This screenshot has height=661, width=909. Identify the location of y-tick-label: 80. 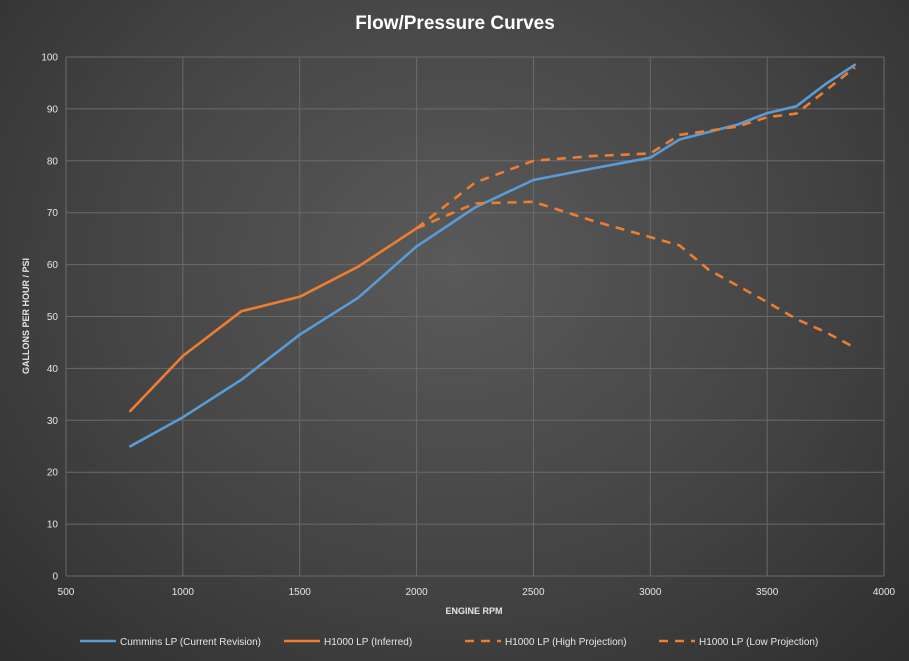
(53, 161).